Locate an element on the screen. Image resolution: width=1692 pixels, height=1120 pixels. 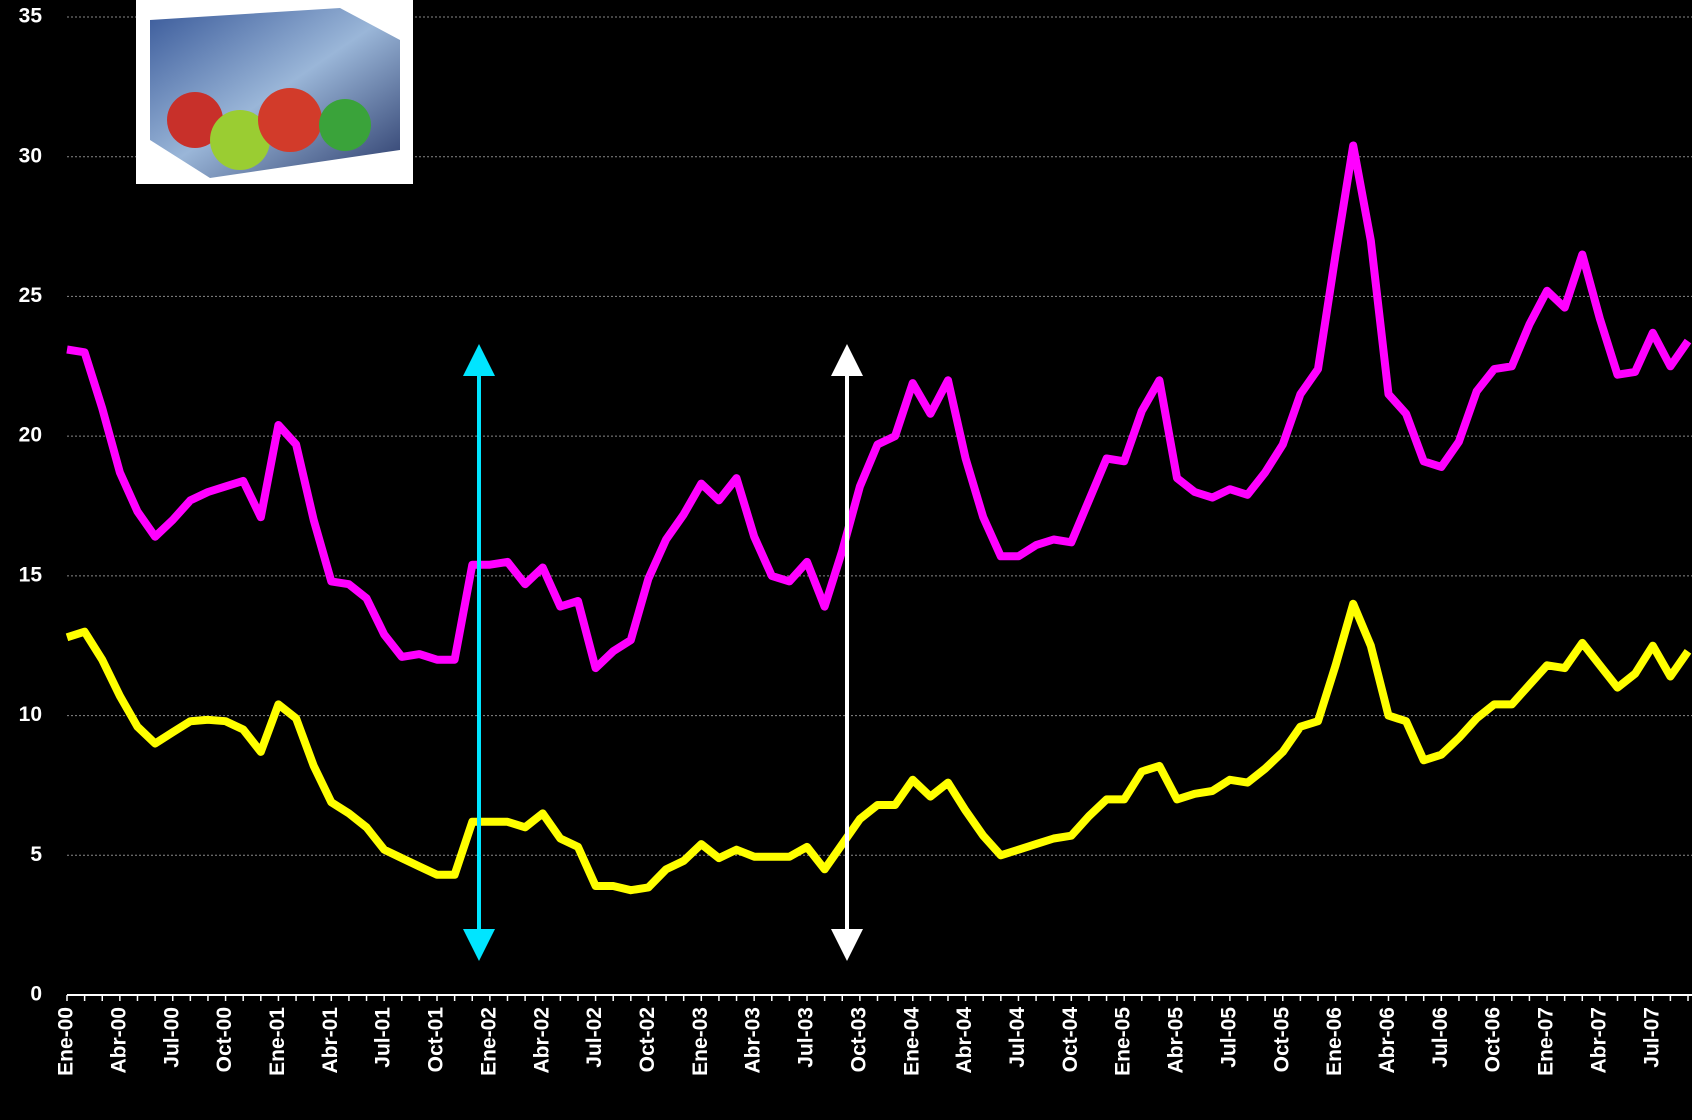
x-tick-label: Oct-04 is located at coordinates (1070, 1040).